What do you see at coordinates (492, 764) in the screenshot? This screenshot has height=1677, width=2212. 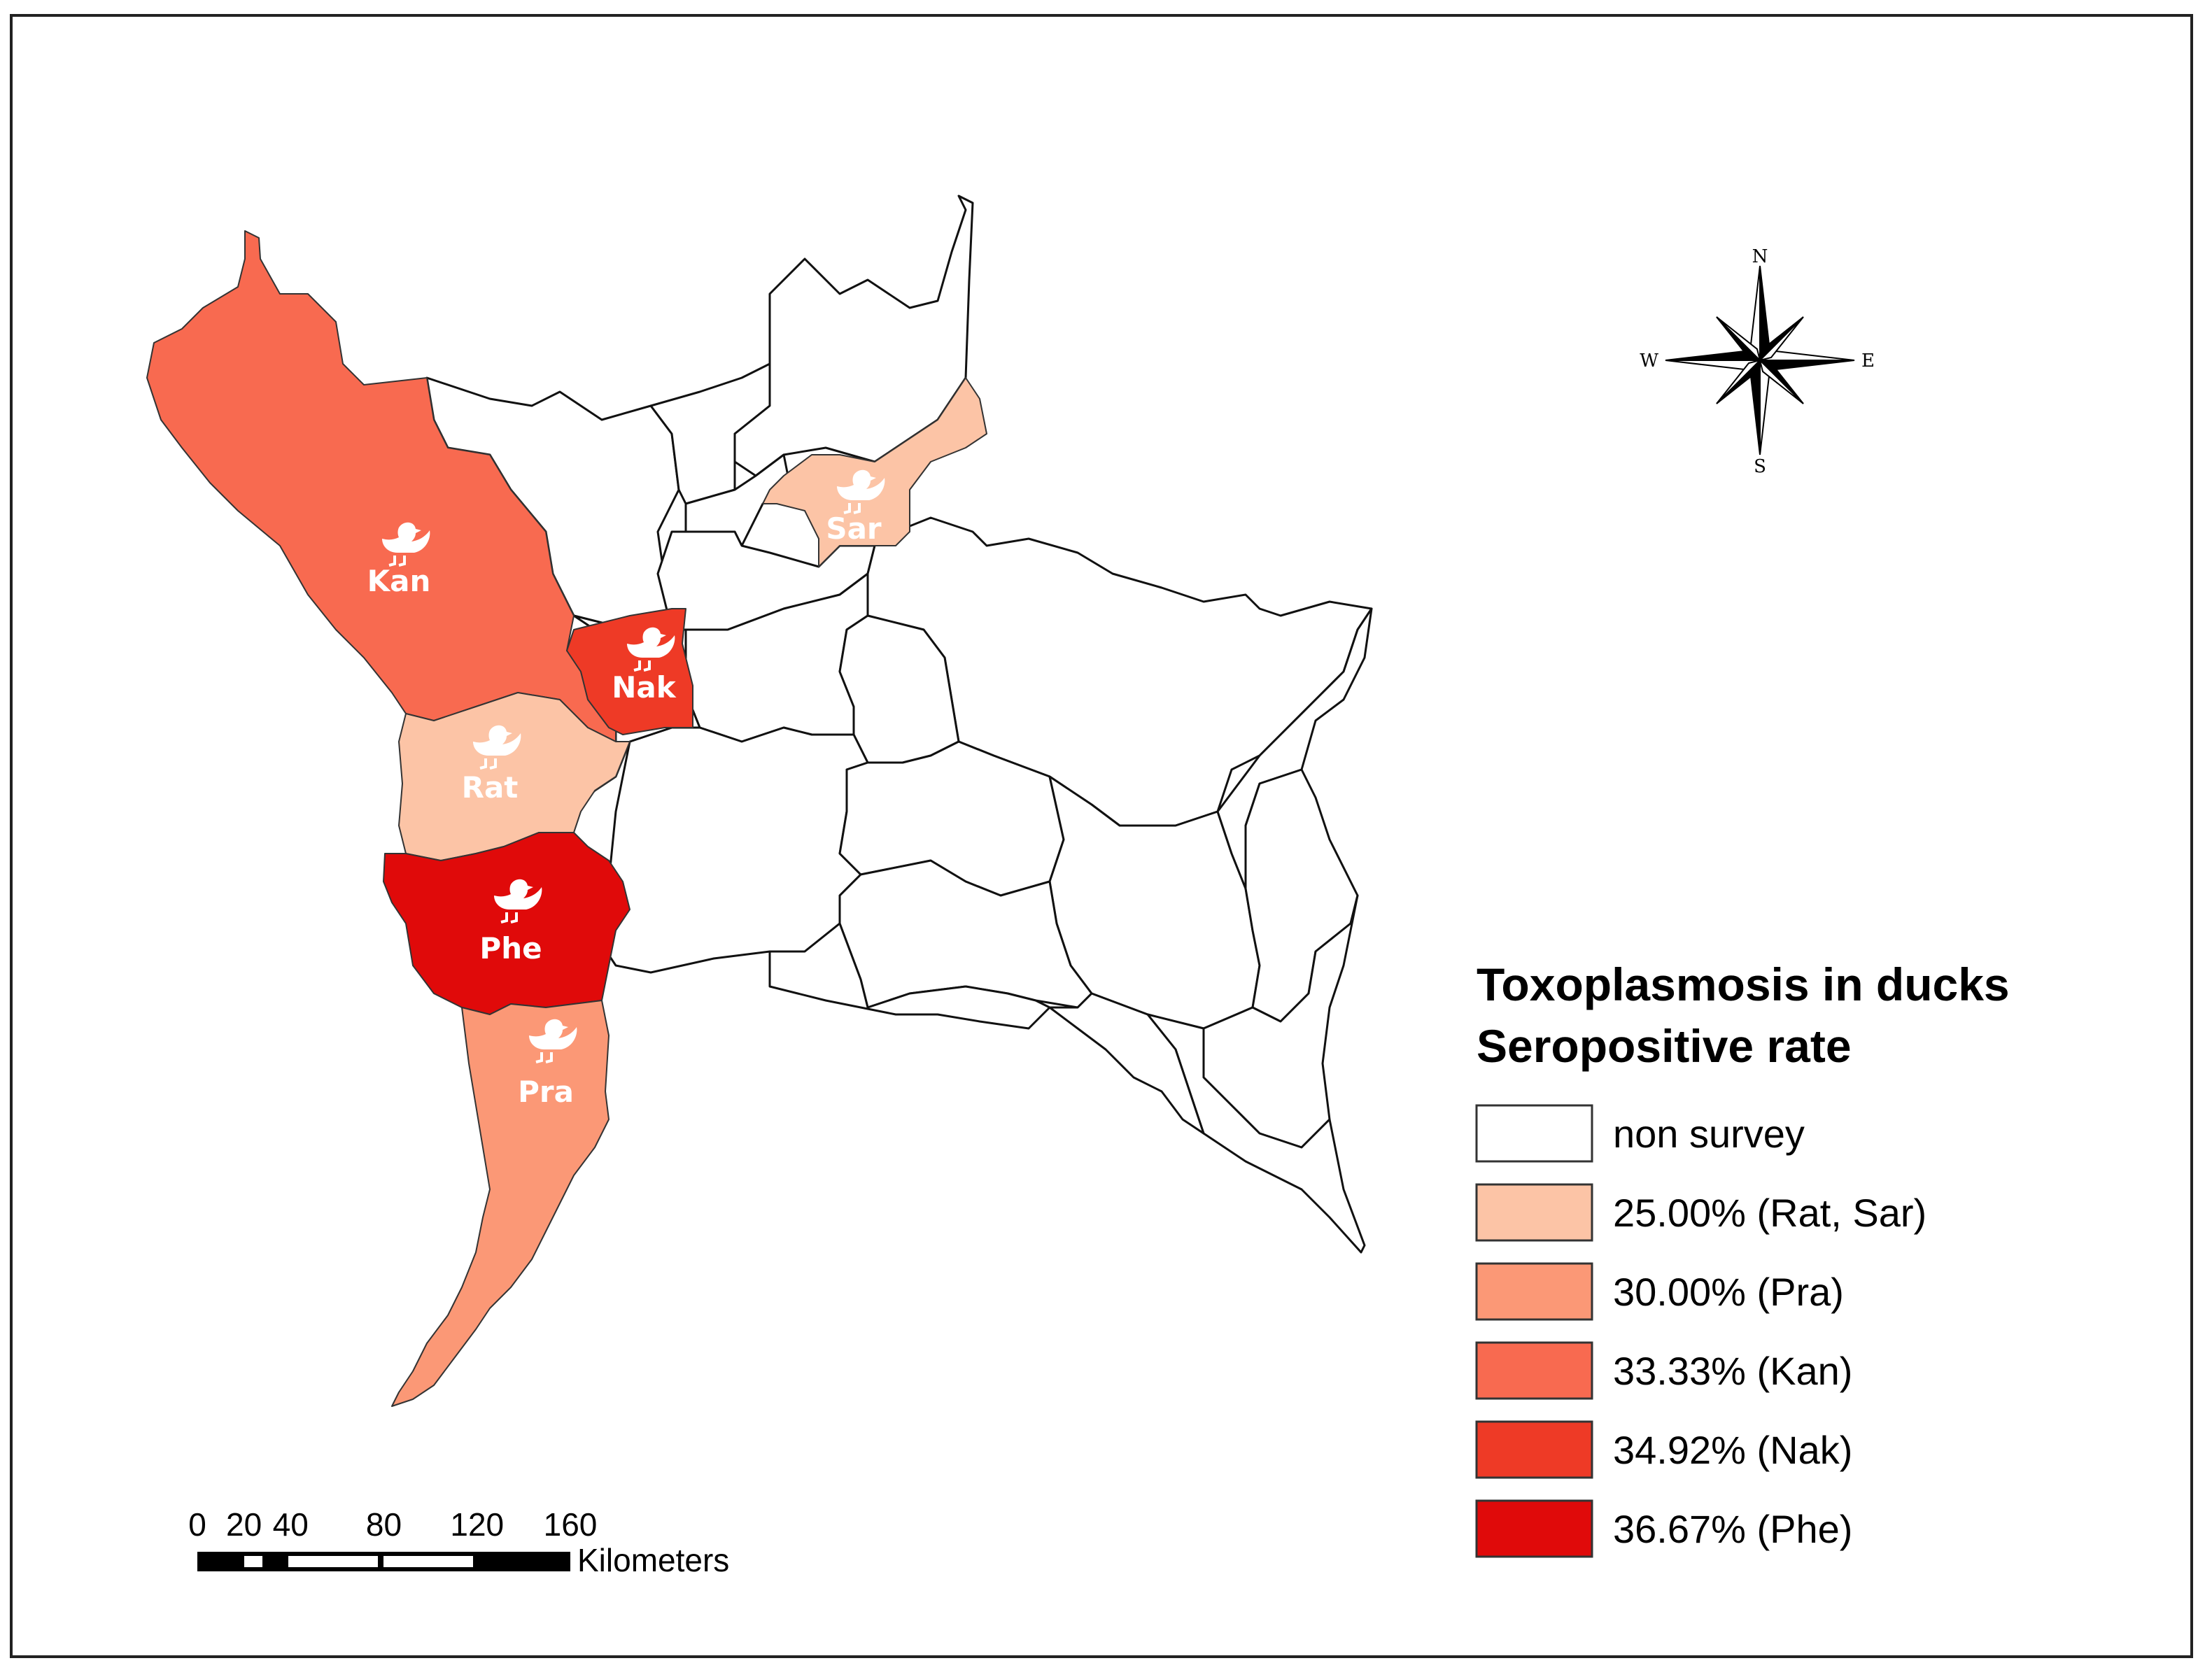 I see `label-rat: Rat` at bounding box center [492, 764].